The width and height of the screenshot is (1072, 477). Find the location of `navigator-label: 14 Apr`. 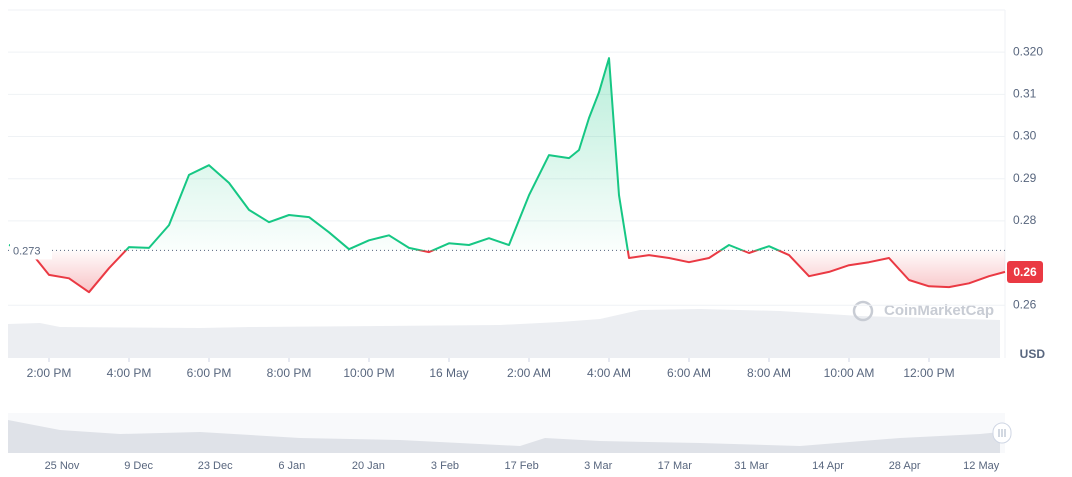

navigator-label: 14 Apr is located at coordinates (828, 466).